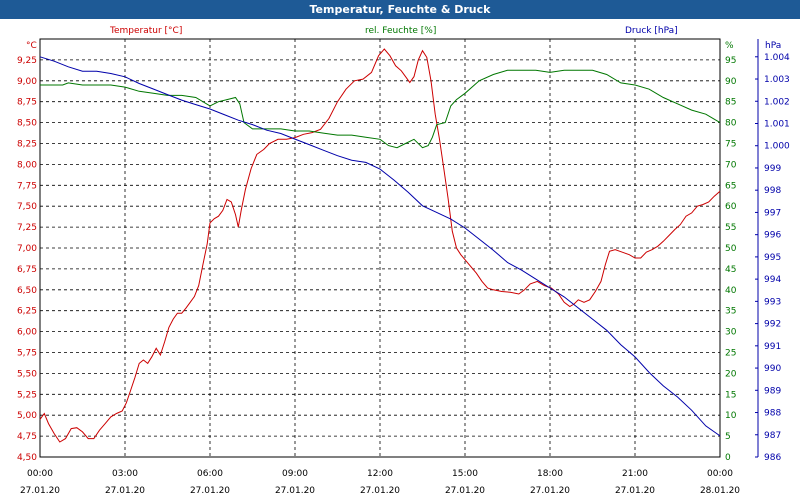 This screenshot has height=500, width=800. What do you see at coordinates (731, 374) in the screenshot?
I see `humidity-tick: 20` at bounding box center [731, 374].